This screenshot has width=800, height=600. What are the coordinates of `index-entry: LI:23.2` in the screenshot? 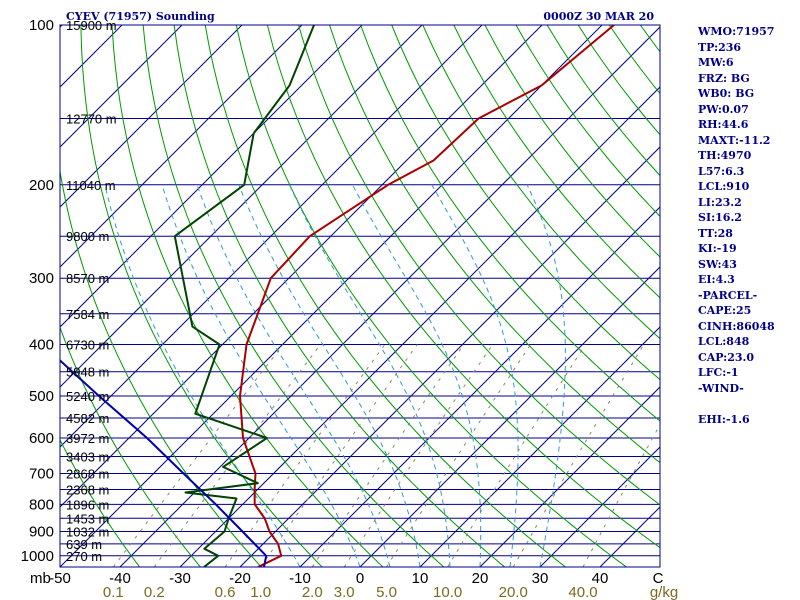 It's located at (720, 202).